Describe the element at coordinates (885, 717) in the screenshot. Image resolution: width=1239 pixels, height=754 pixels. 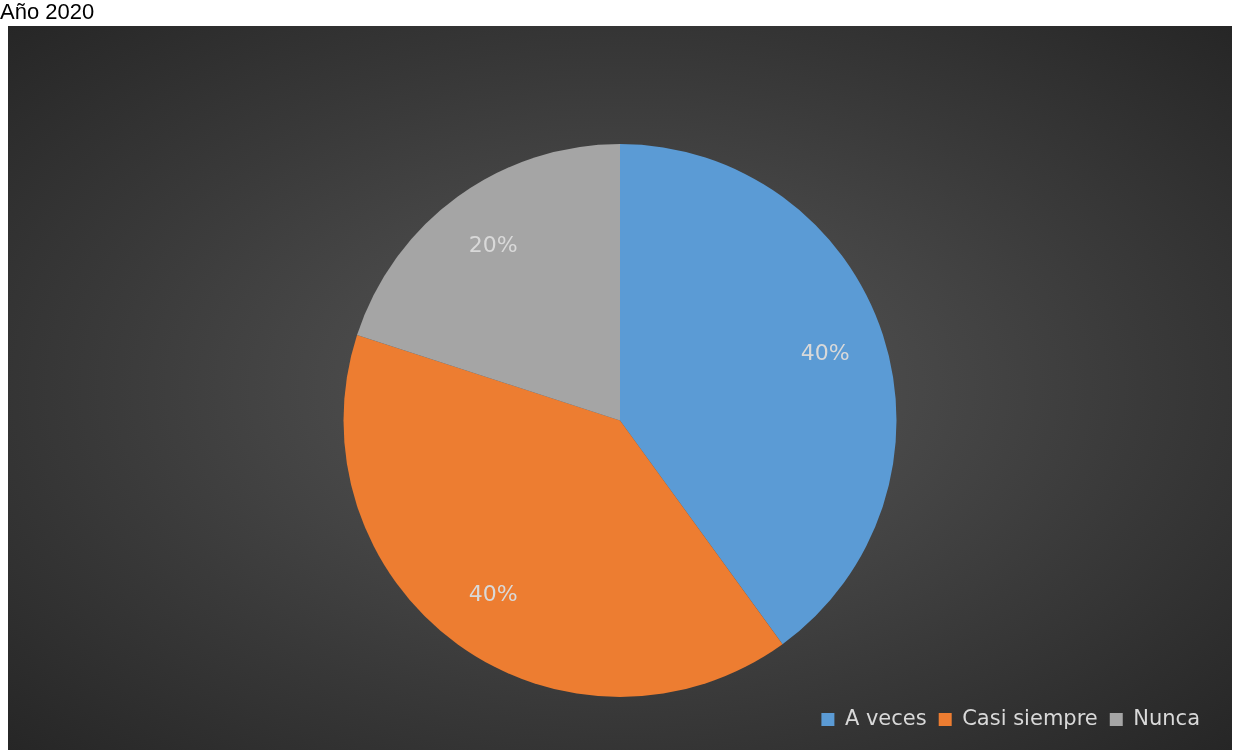
I see `legend-label: A veces` at that location.